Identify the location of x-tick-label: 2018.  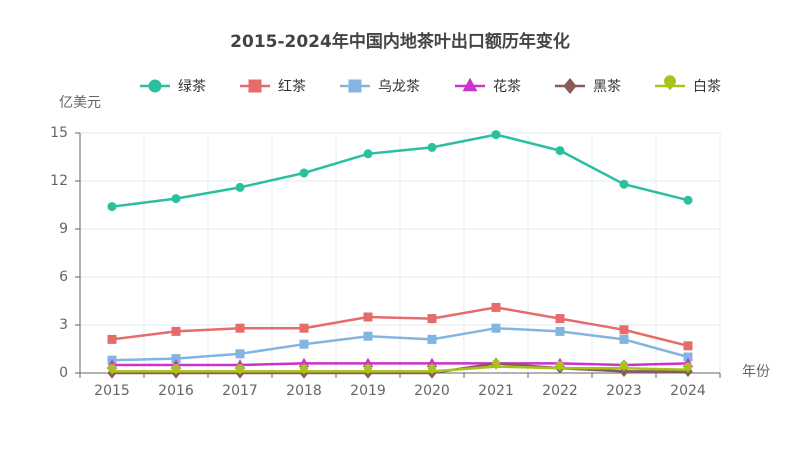
(304, 391).